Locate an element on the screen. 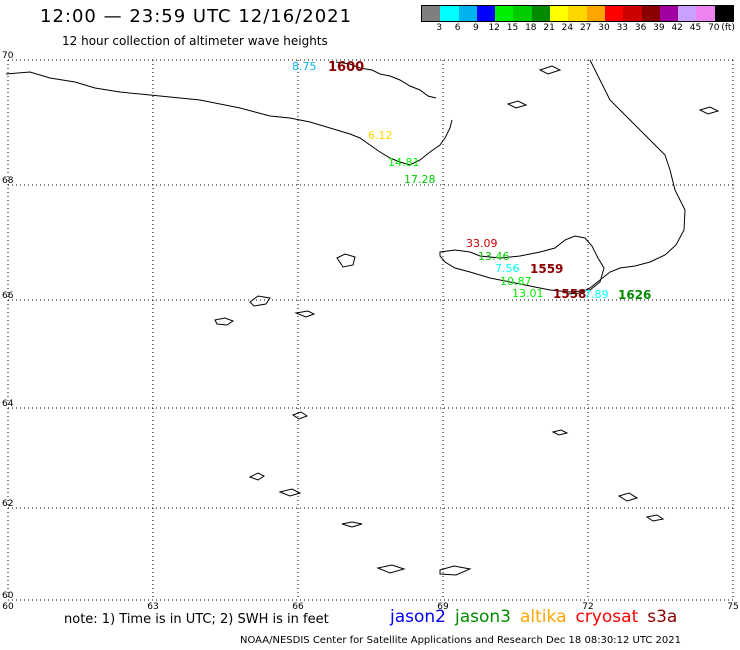 The height and width of the screenshot is (650, 740). legend-s3a: s3a is located at coordinates (662, 617).